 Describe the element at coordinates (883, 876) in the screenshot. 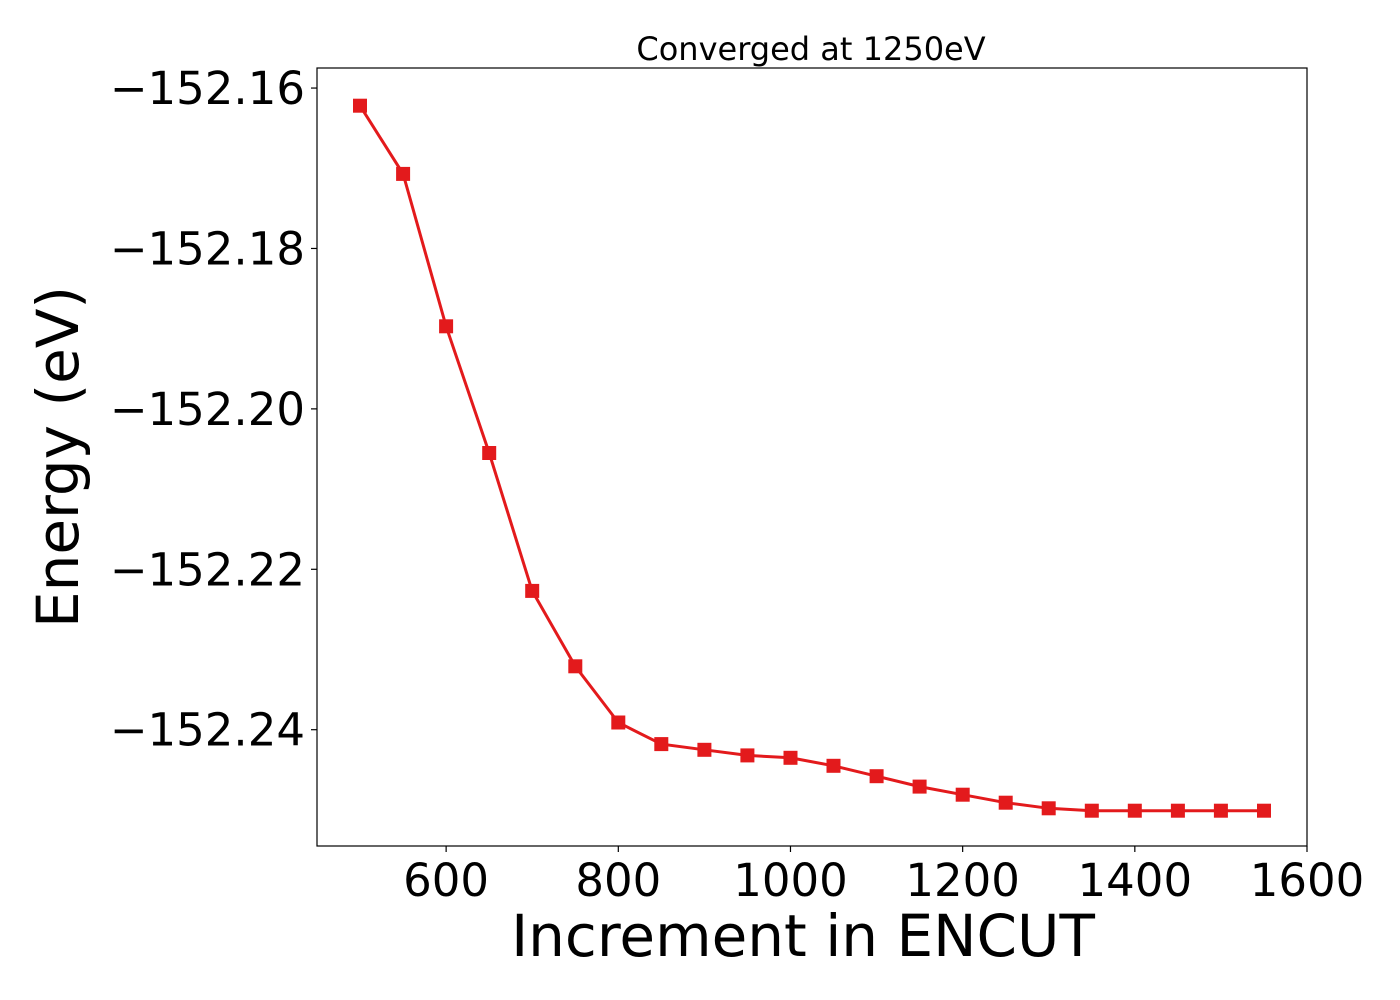

I see `x-axis-ticks: 600 800 1000 1200 1400 1600` at that location.